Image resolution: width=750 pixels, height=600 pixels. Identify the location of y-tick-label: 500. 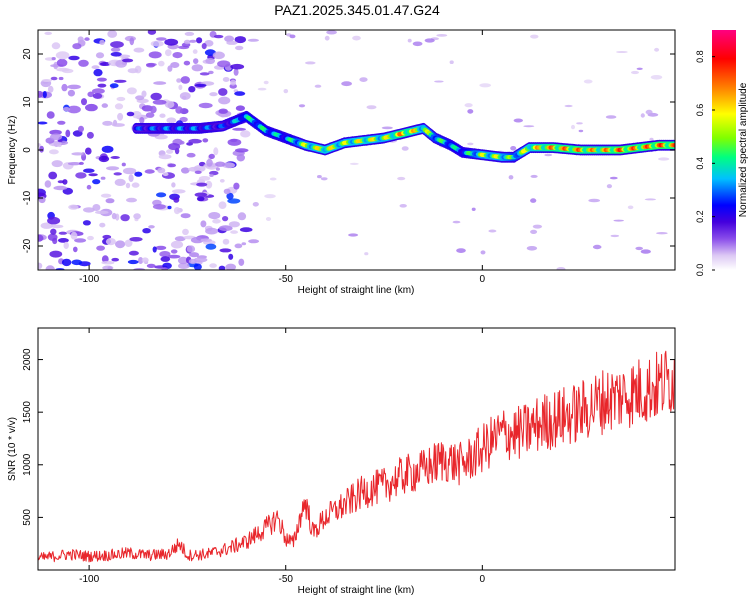
(27, 517).